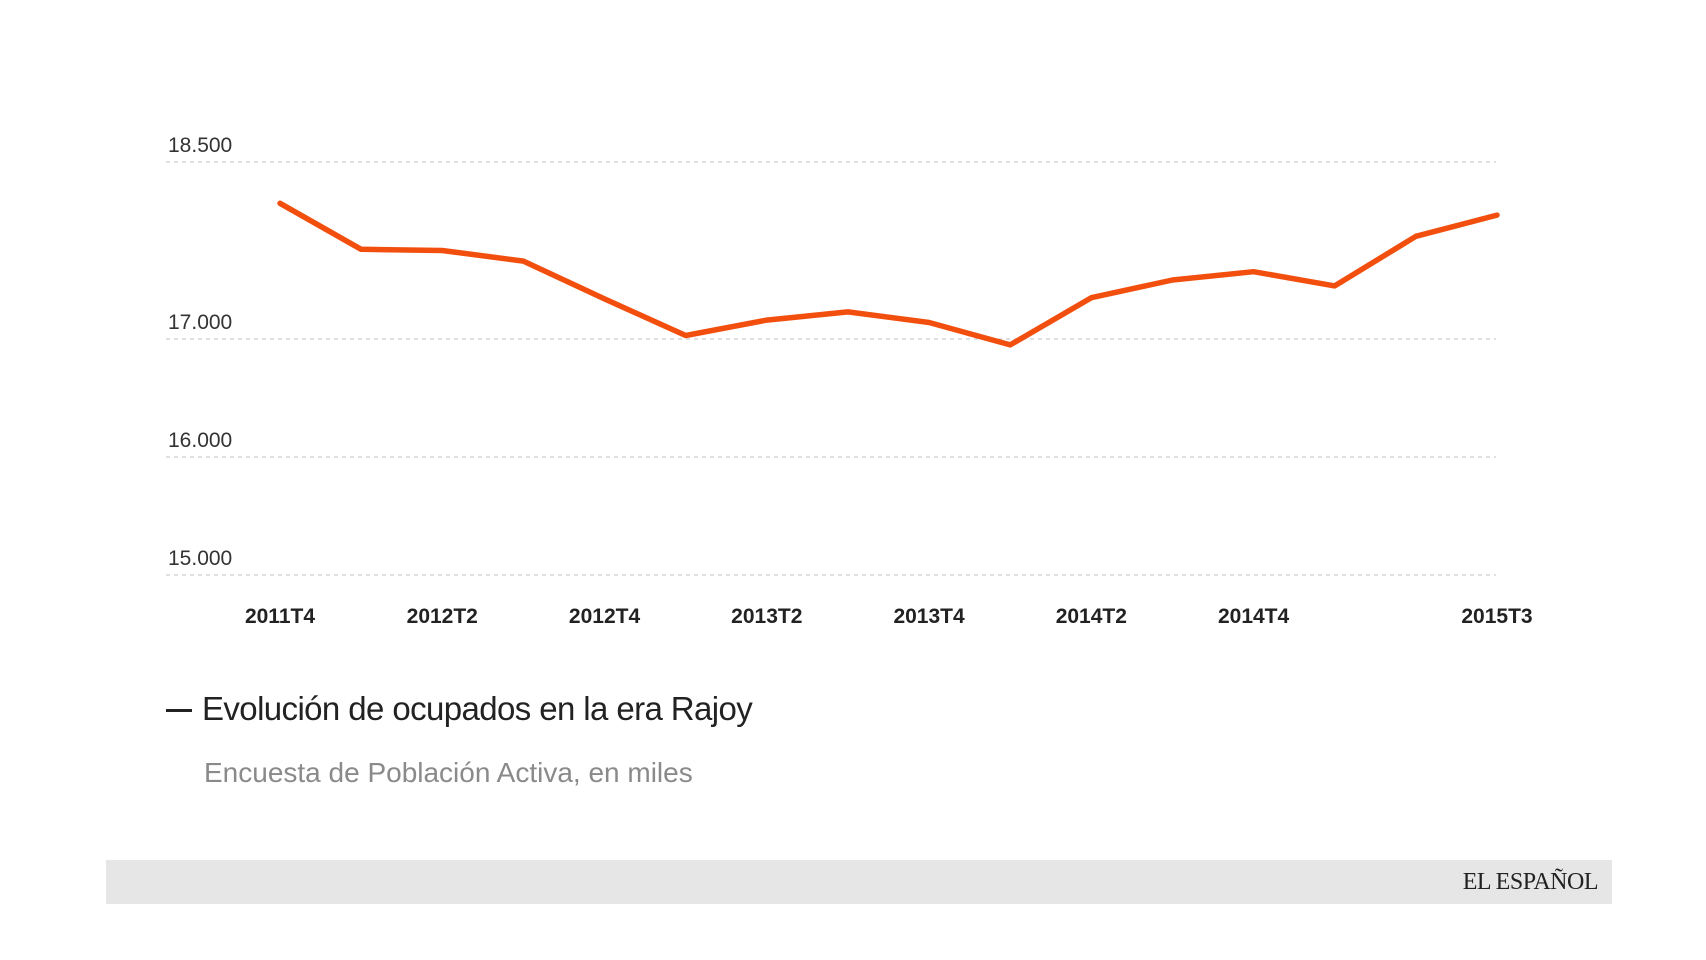 The height and width of the screenshot is (960, 1706). What do you see at coordinates (1530, 882) in the screenshot?
I see `brand-logo: EL ESPAÑOL` at bounding box center [1530, 882].